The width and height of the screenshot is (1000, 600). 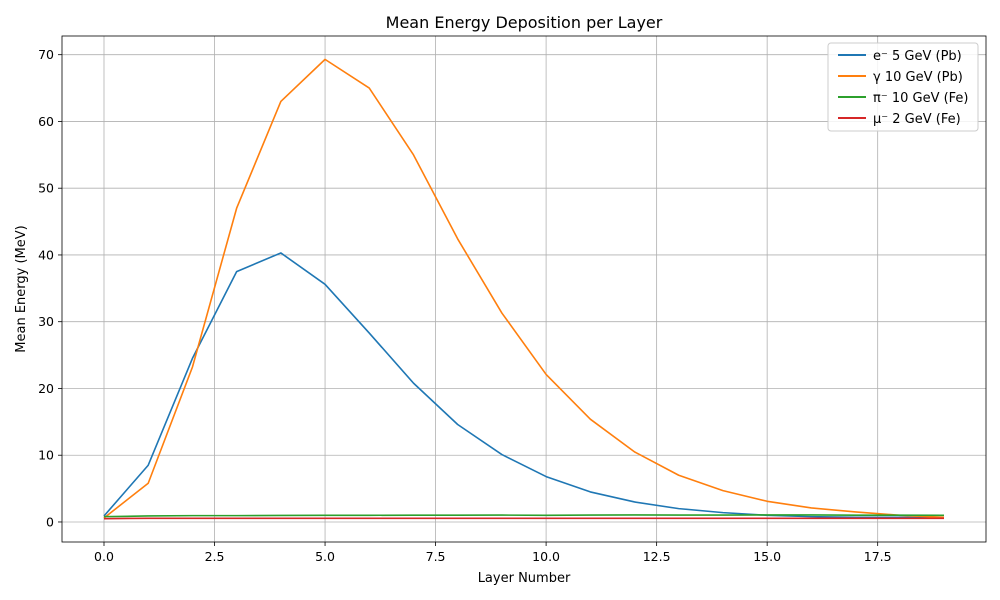 What do you see at coordinates (917, 119) in the screenshot?
I see `legend-label-mu-minus: μ⁻ 2 GeV (Fe)` at bounding box center [917, 119].